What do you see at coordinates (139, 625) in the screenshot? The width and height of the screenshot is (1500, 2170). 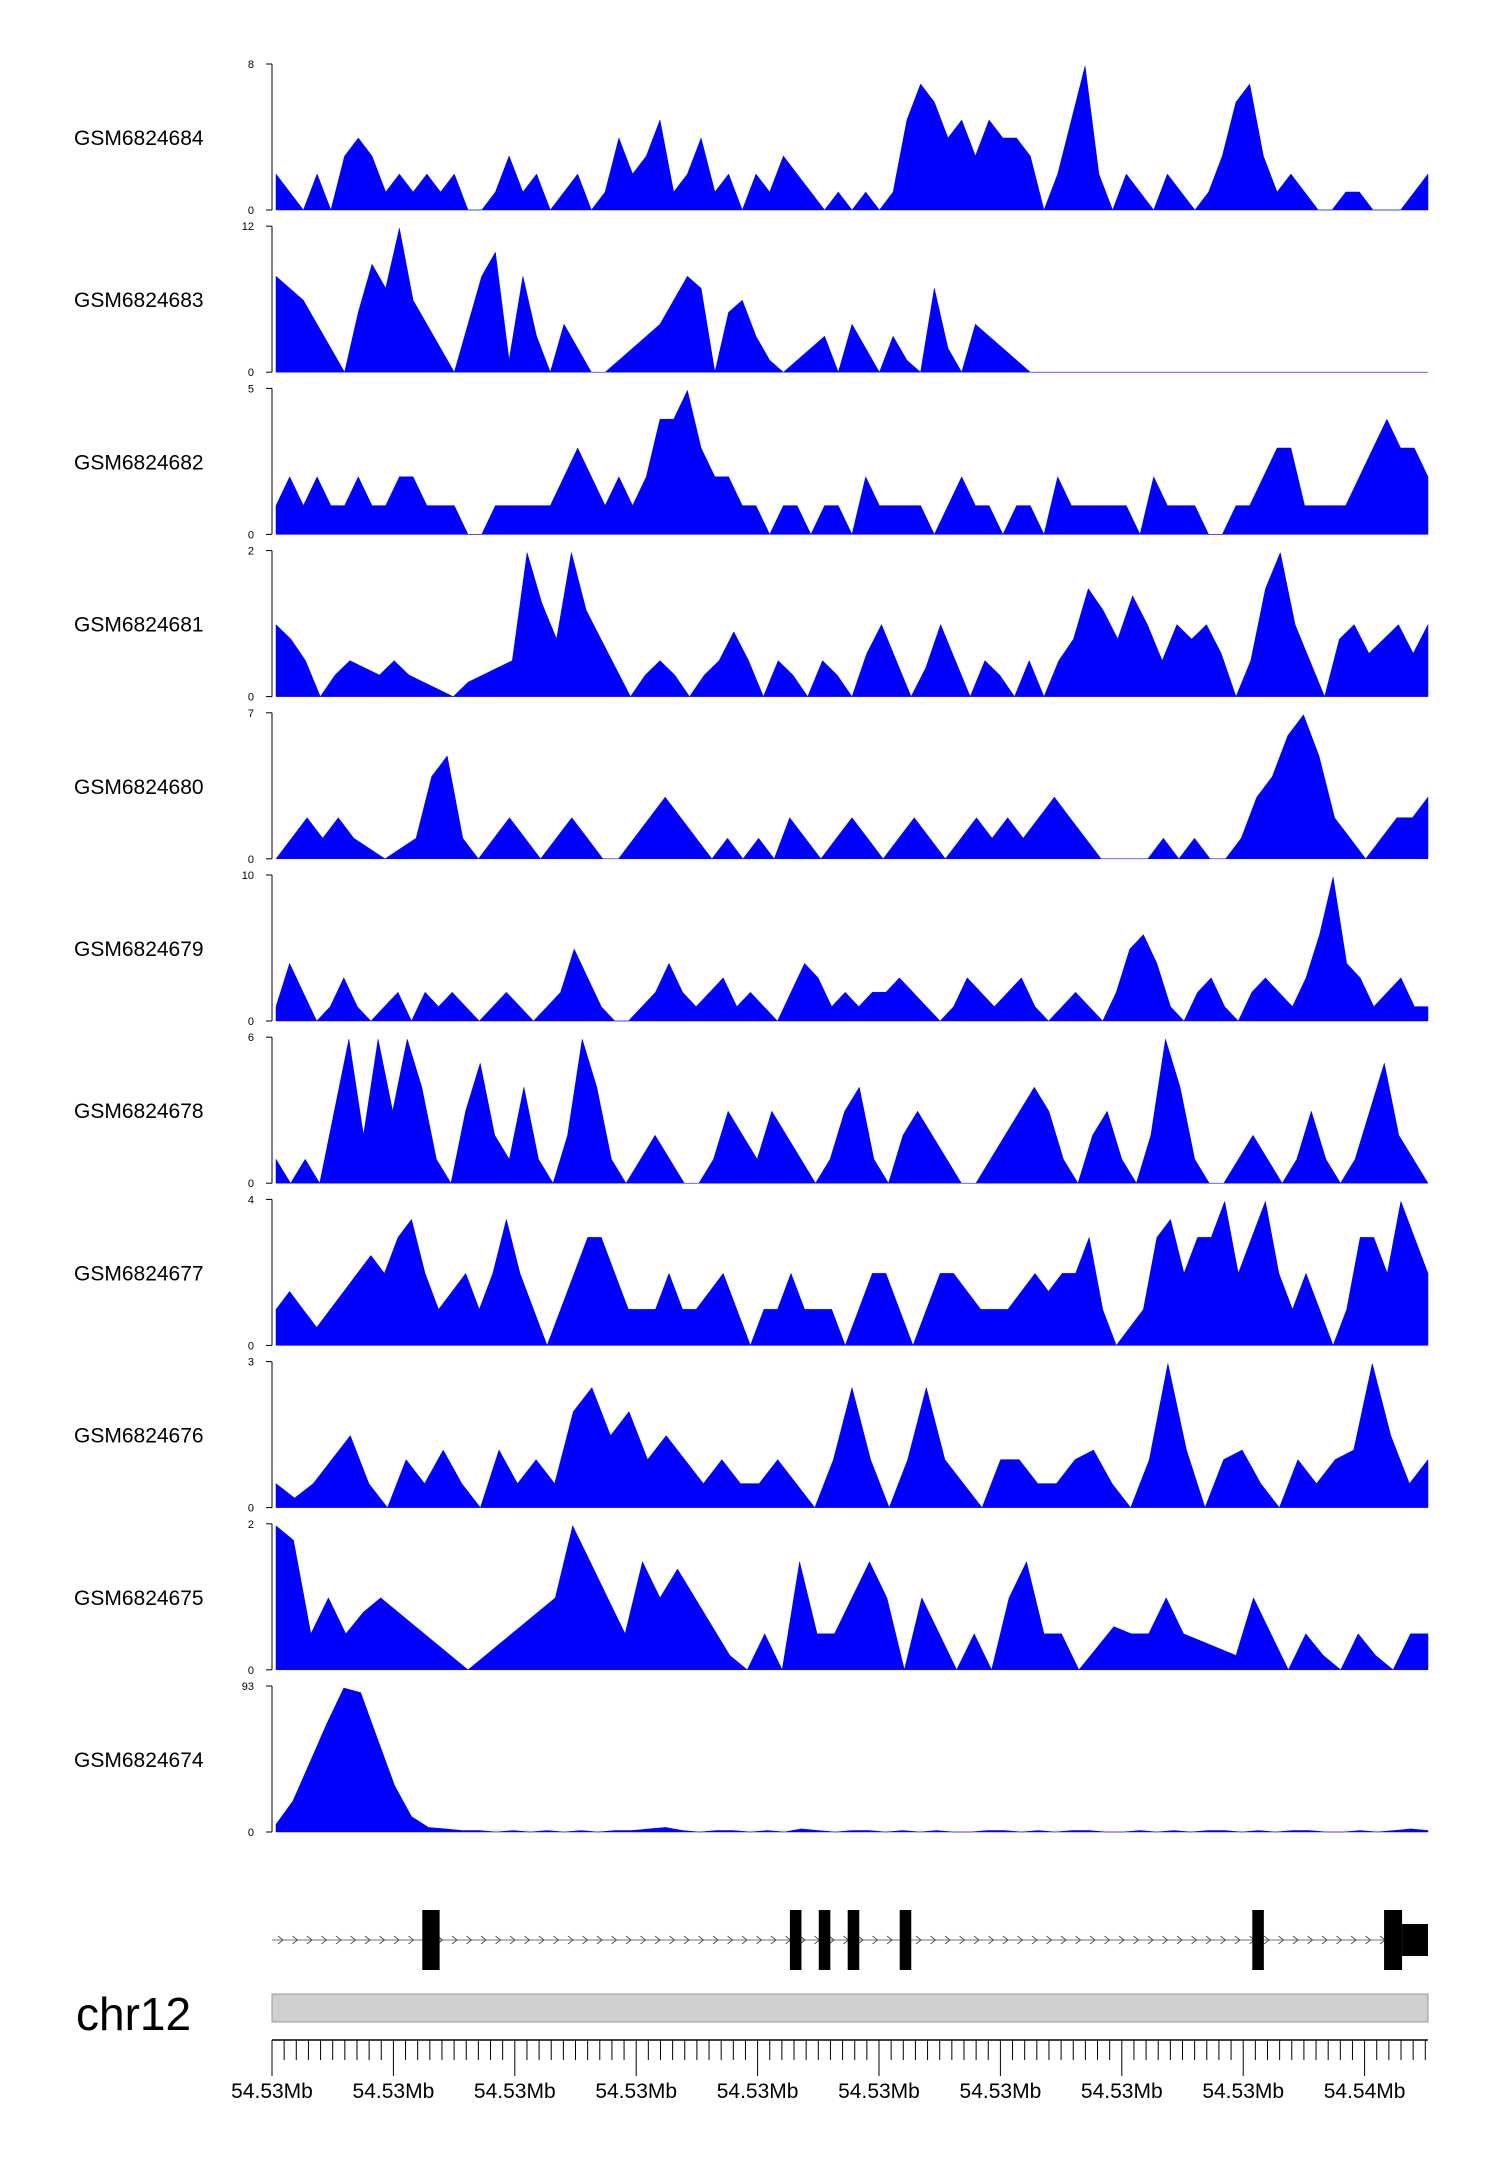 I see `track-label: GSM6824681` at bounding box center [139, 625].